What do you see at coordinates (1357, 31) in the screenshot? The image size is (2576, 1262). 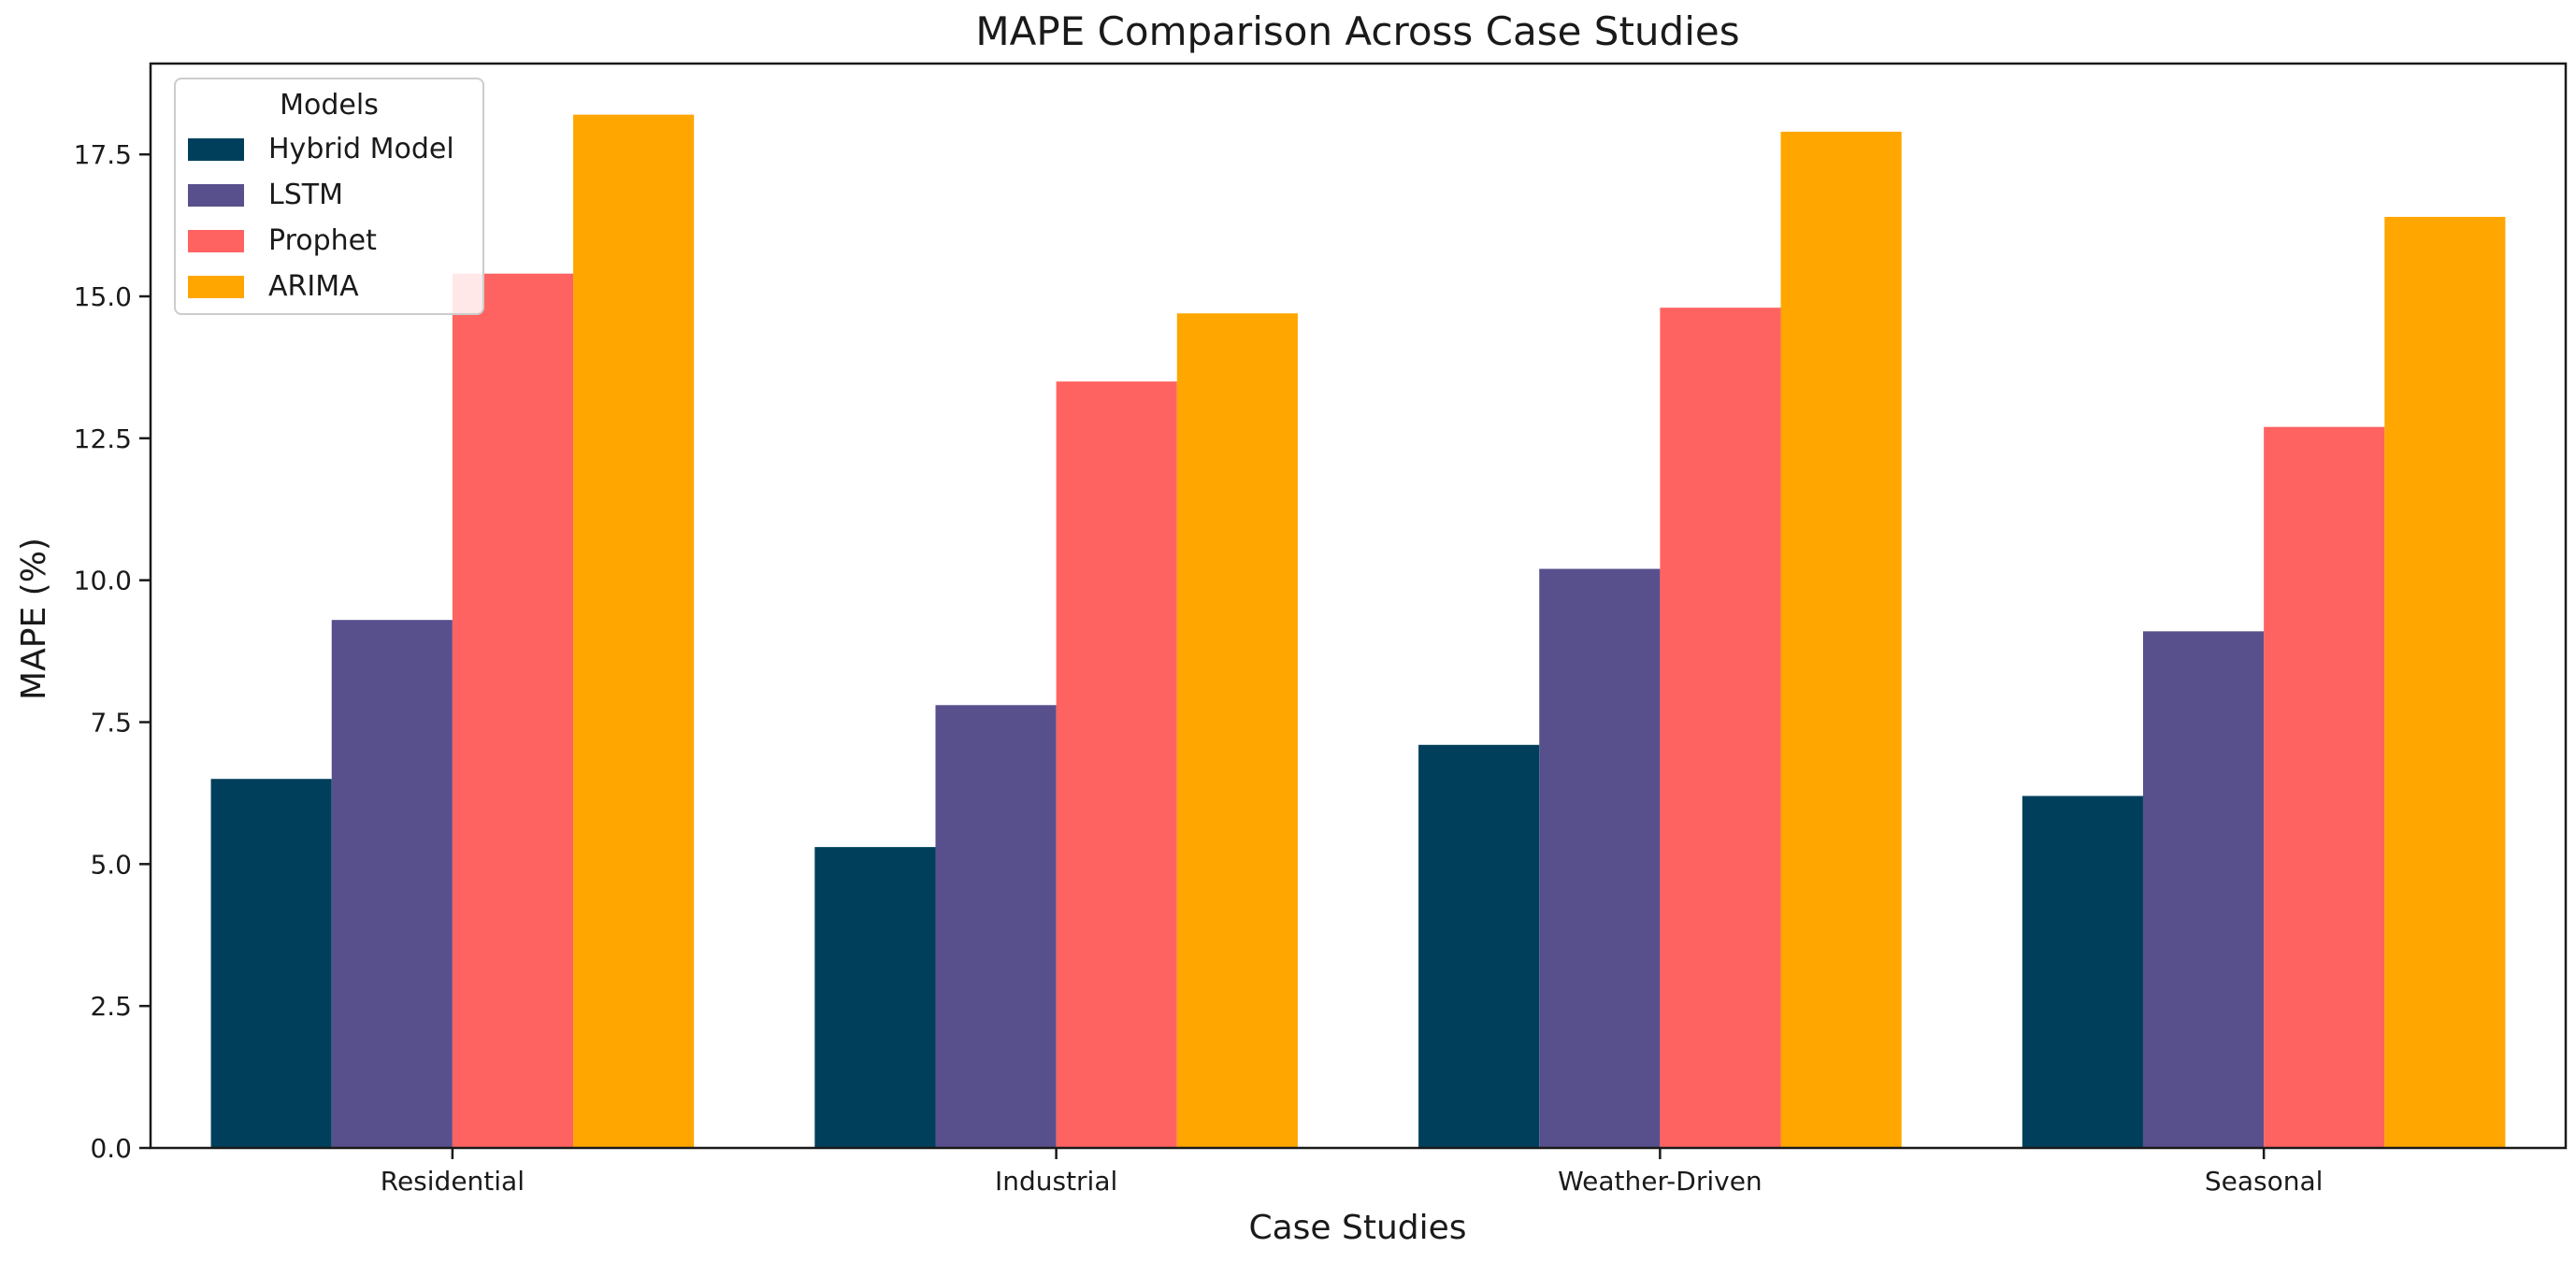 I see `chart-title: MAPE Comparison Across Case Studies` at bounding box center [1357, 31].